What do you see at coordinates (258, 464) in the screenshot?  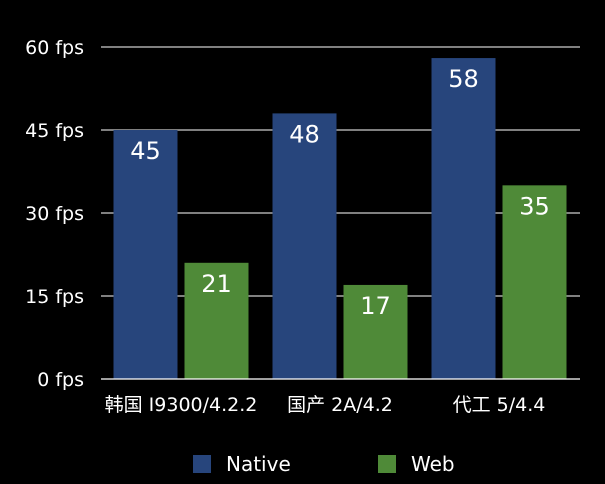 I see `legend-label-native: Native` at bounding box center [258, 464].